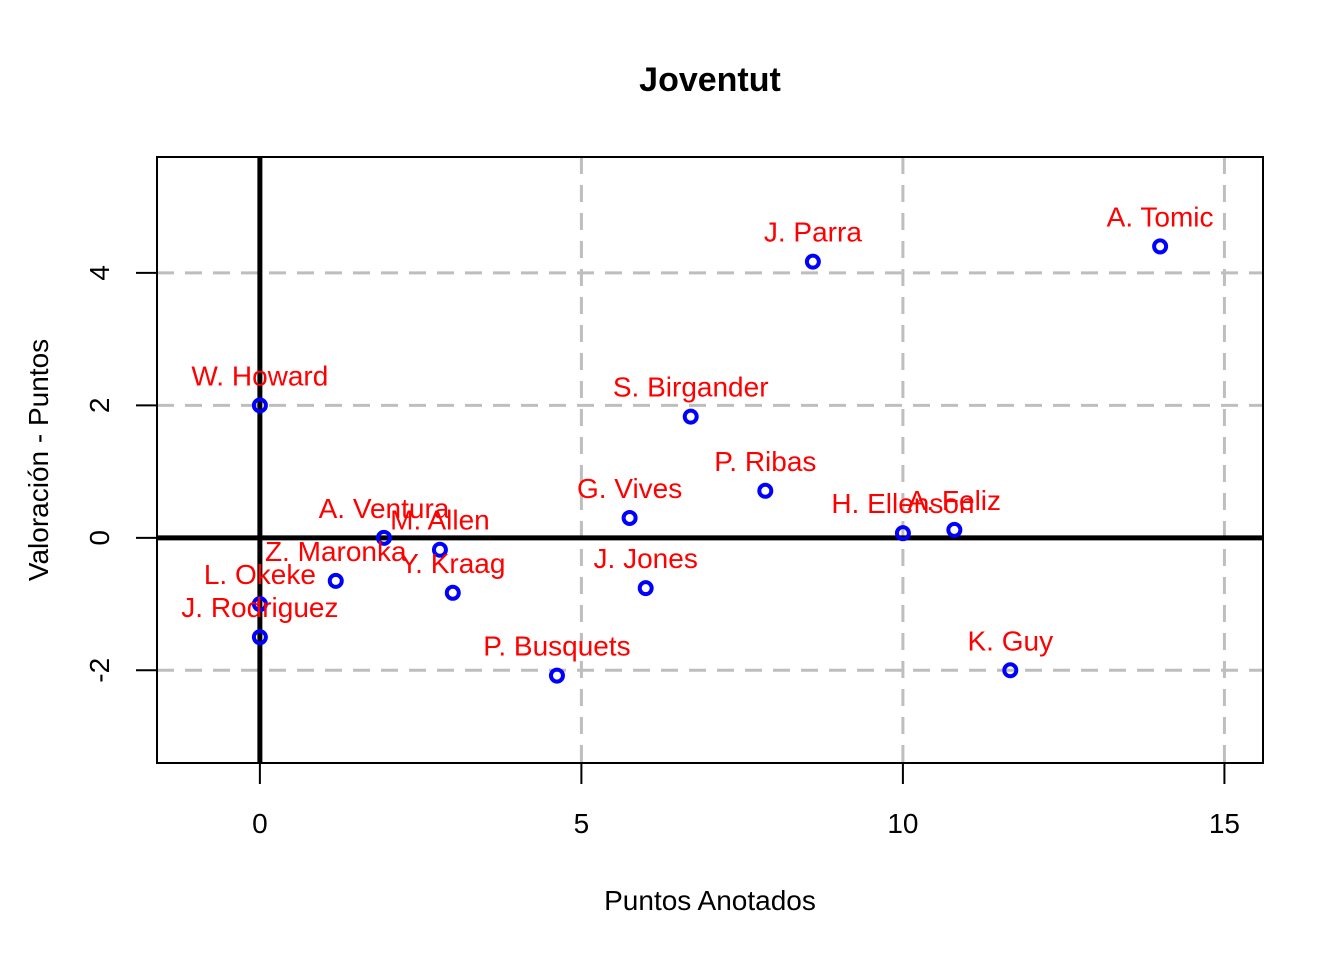 This screenshot has width=1344, height=960. Describe the element at coordinates (646, 558) in the screenshot. I see `point-label: J. Jones` at that location.